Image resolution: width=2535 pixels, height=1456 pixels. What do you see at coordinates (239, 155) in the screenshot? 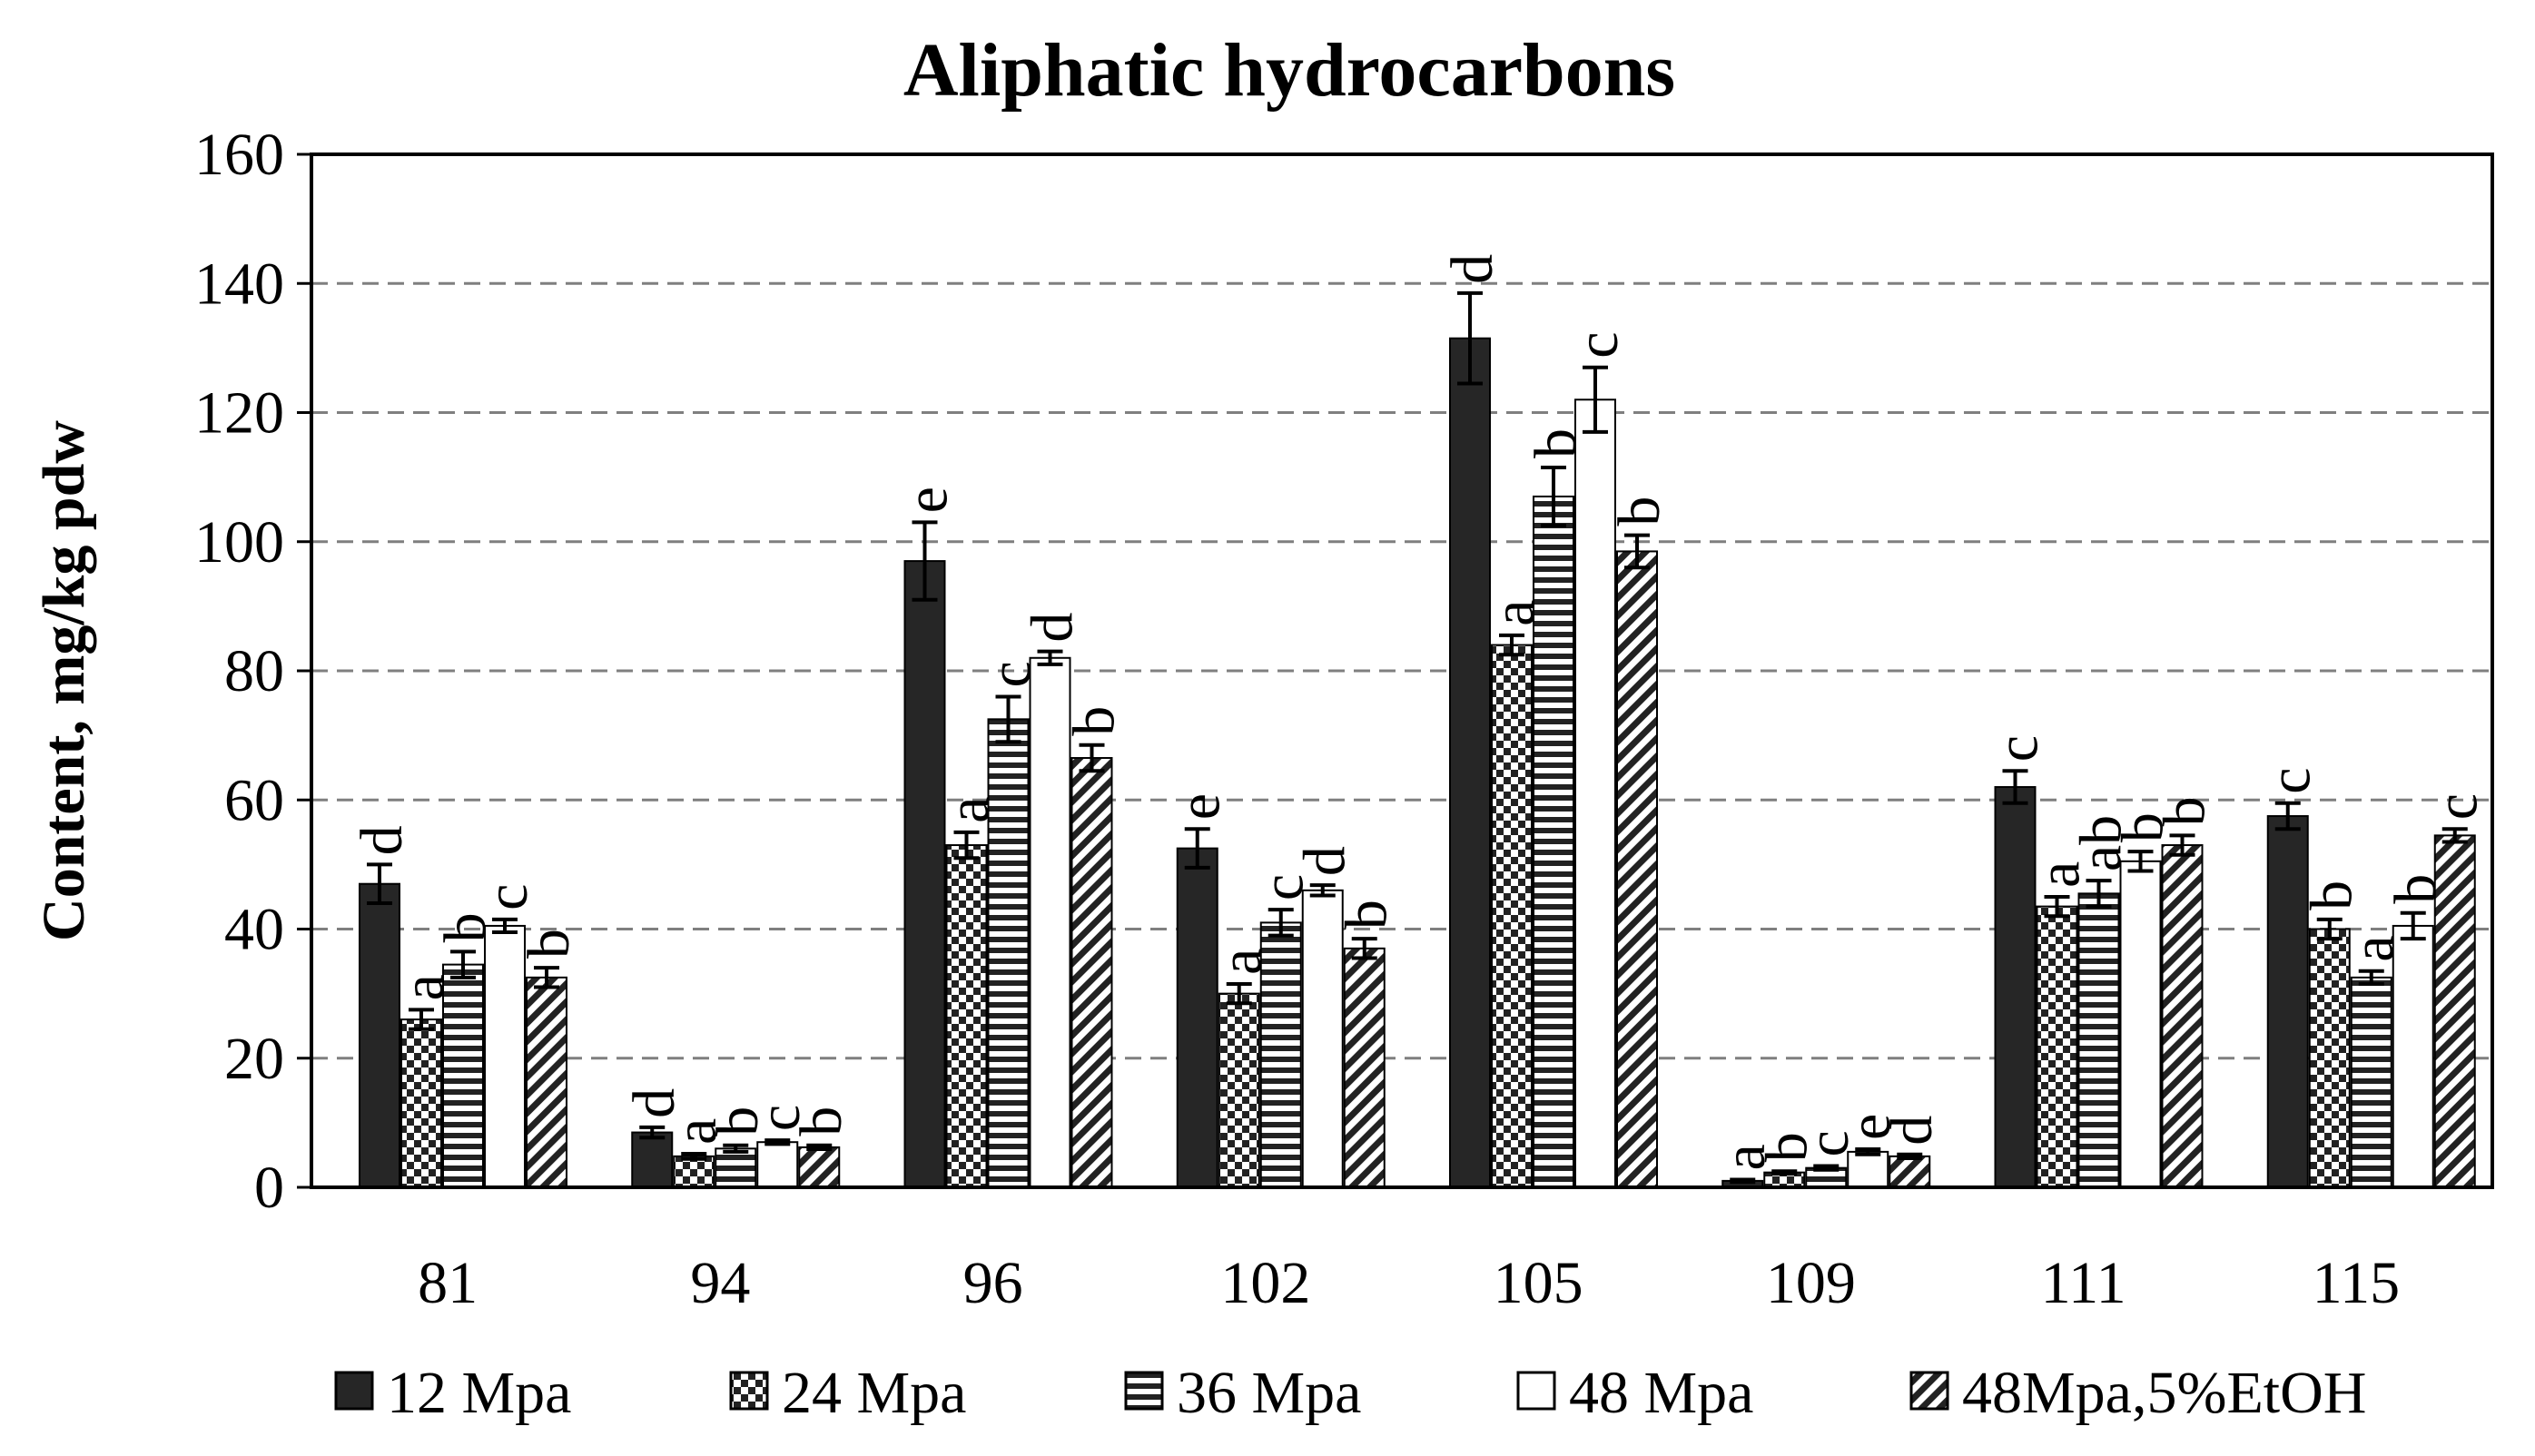
I see `y-tick-label: 160` at bounding box center [239, 155].